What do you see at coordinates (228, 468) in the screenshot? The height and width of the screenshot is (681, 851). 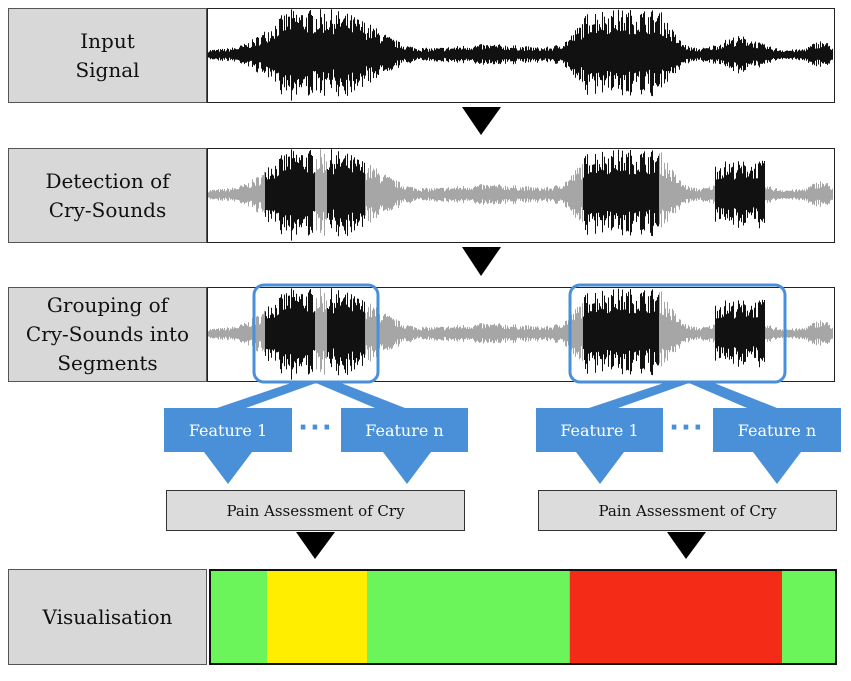 I see `feature-1-left-down-arrow` at bounding box center [228, 468].